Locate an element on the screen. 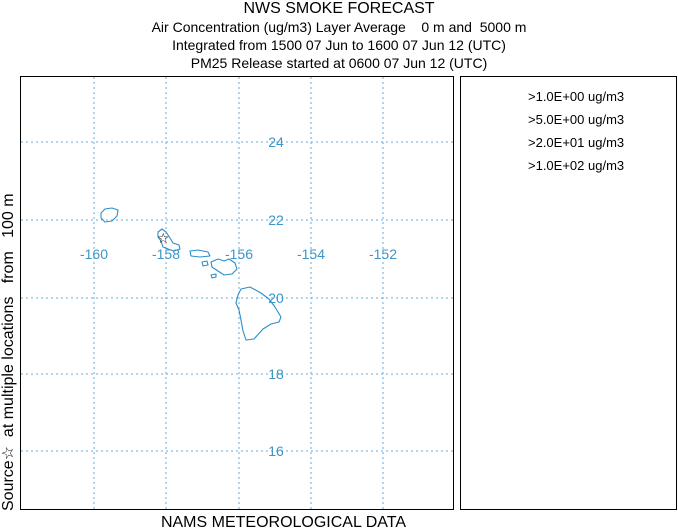  island-kauai is located at coordinates (109, 215).